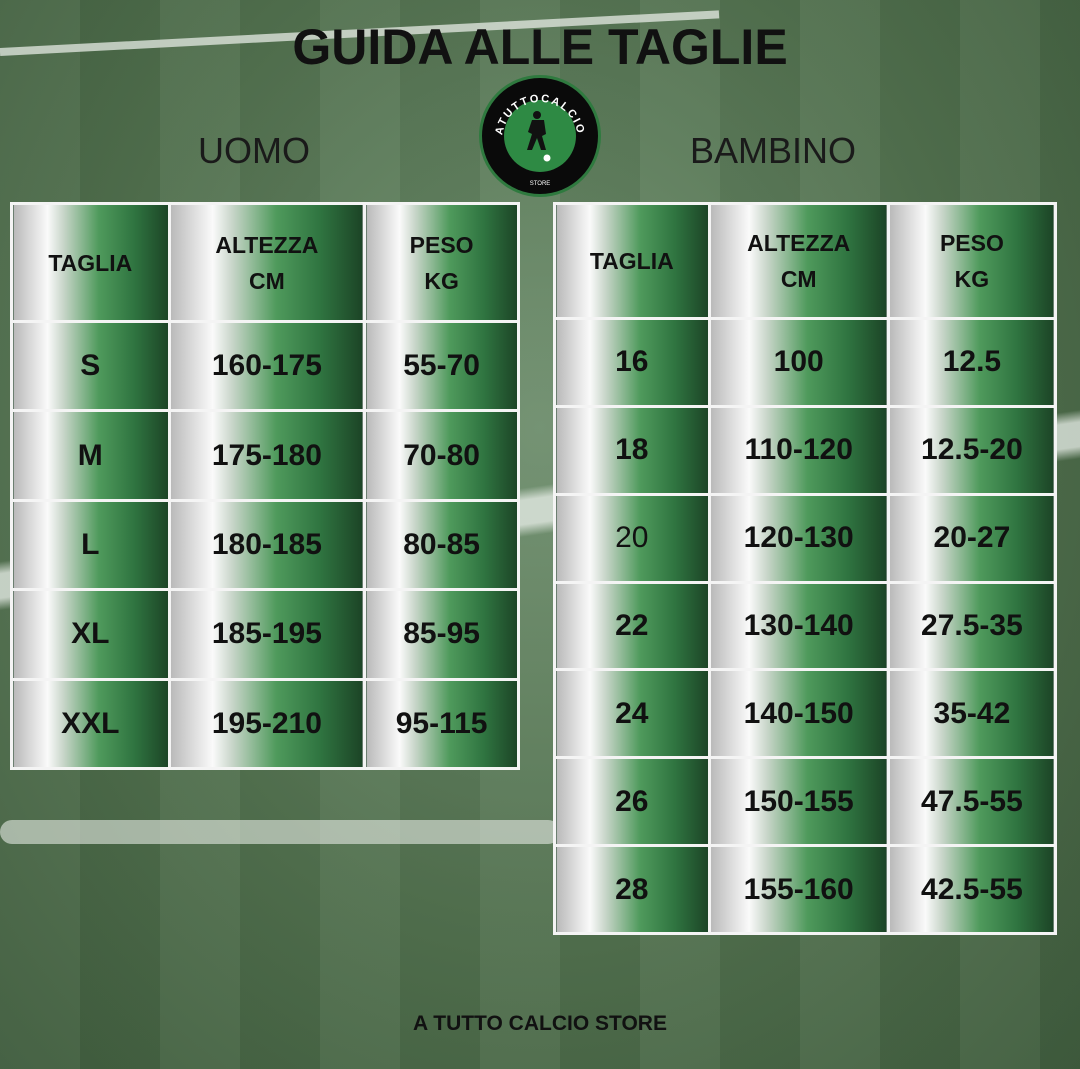  Describe the element at coordinates (773, 150) in the screenshot. I see `section-bambino-label: BAMBINO` at that location.